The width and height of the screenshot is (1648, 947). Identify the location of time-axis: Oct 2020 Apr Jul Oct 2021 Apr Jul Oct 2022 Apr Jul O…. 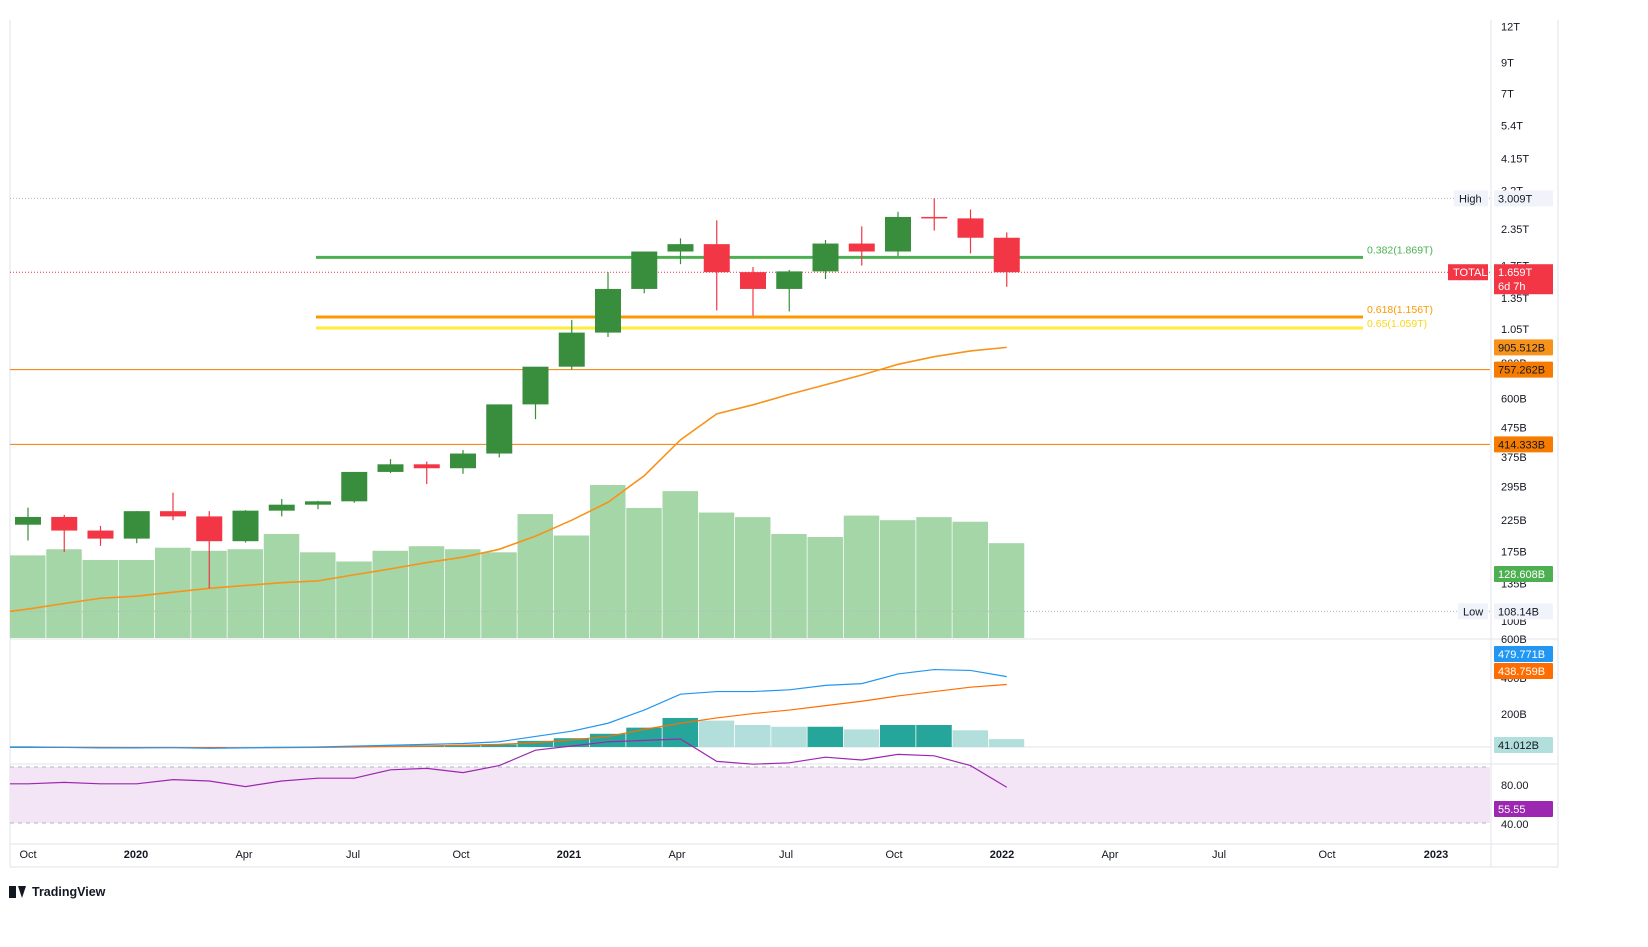
(733, 855).